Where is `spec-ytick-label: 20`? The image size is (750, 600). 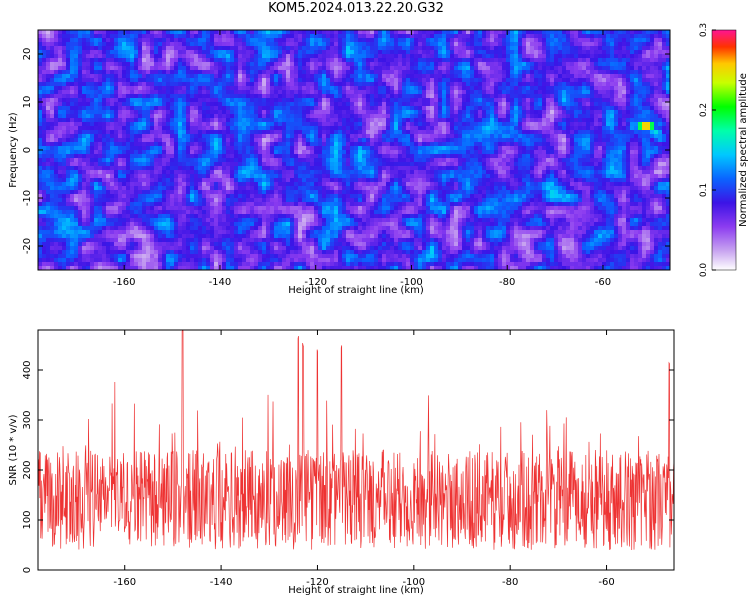 spec-ytick-label: 20 is located at coordinates (27, 54).